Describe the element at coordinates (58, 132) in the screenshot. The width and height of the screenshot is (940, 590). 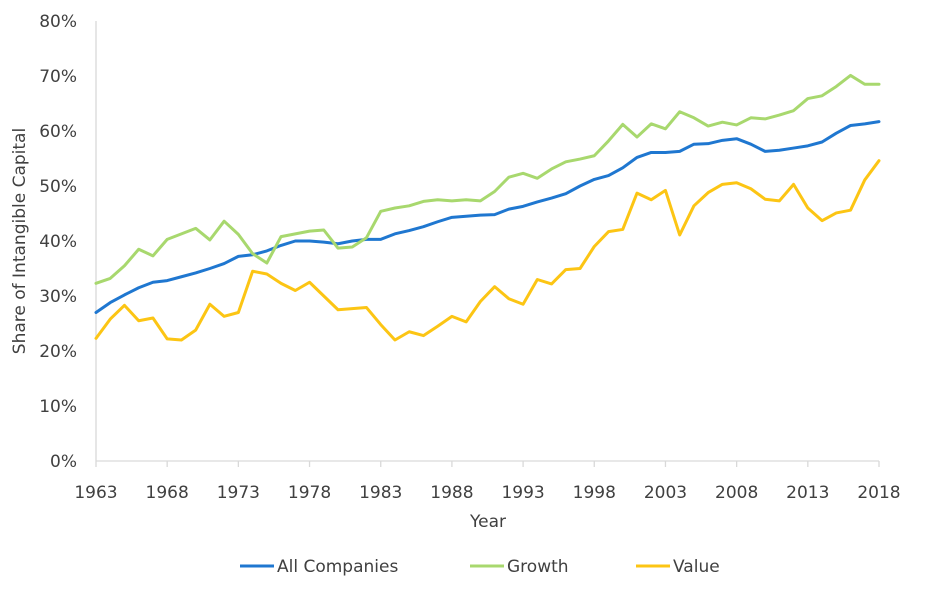
I see `y-tick-label: 60%` at that location.